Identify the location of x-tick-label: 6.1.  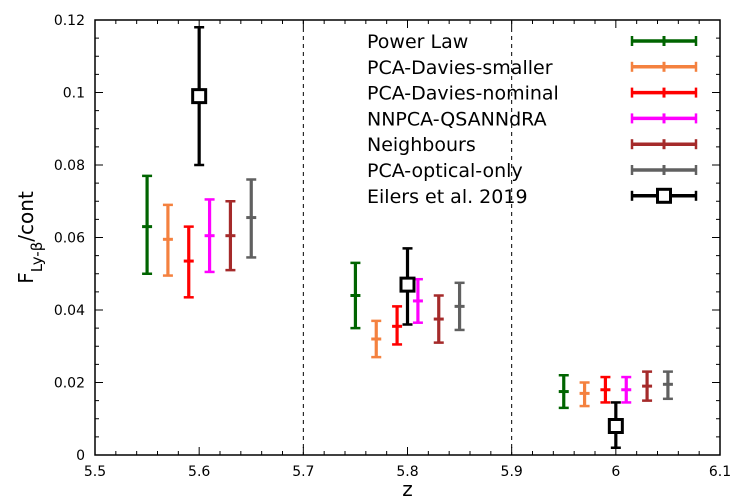
(720, 472).